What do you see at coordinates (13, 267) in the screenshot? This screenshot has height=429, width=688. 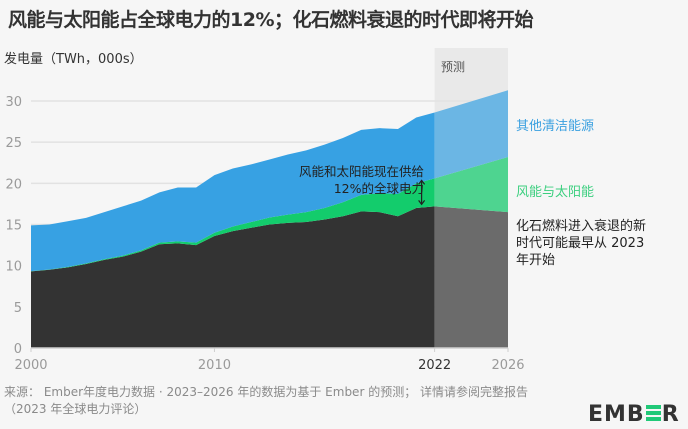 I see `y-tick-label: 10` at bounding box center [13, 267].